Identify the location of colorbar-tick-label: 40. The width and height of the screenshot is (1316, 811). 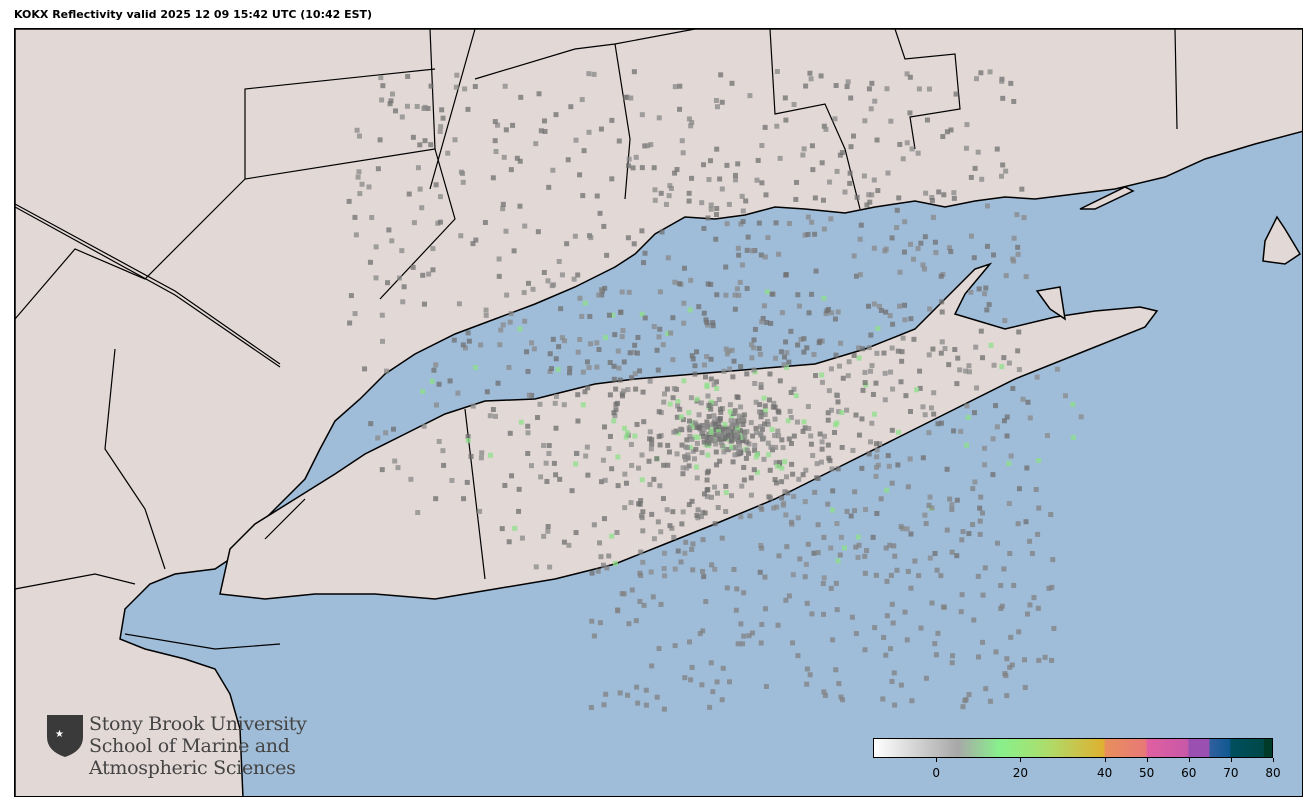
(1104, 773).